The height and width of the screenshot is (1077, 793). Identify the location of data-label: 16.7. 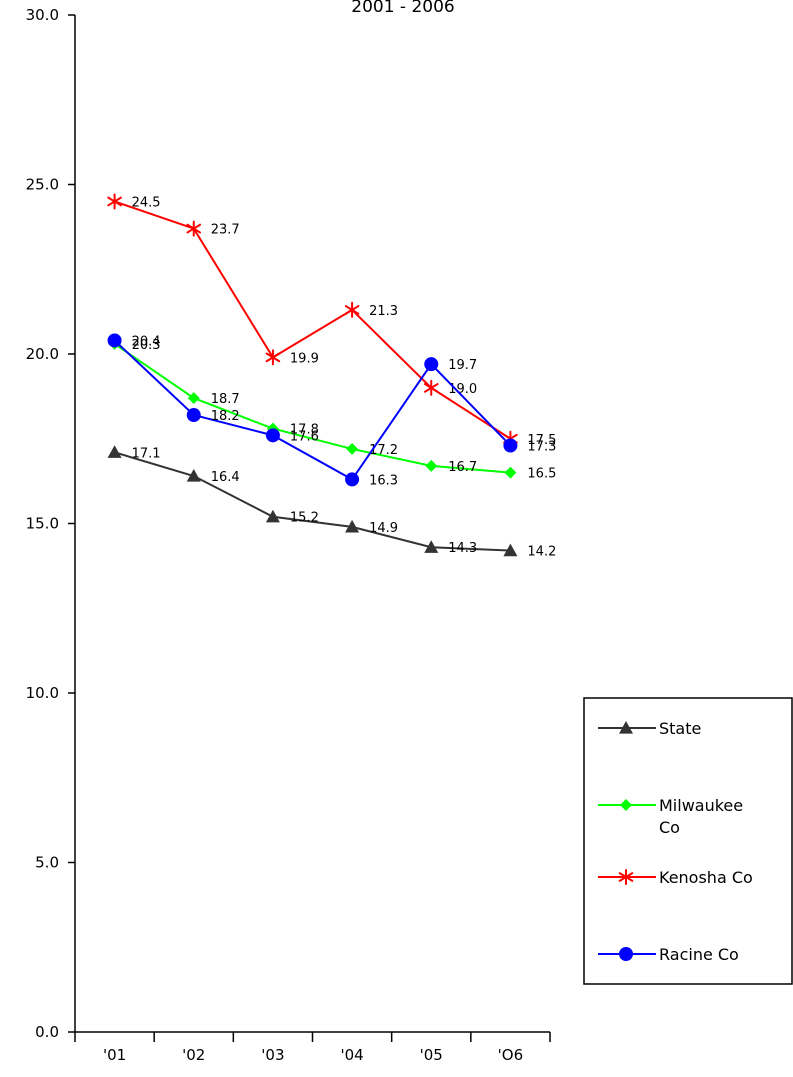
(462, 467).